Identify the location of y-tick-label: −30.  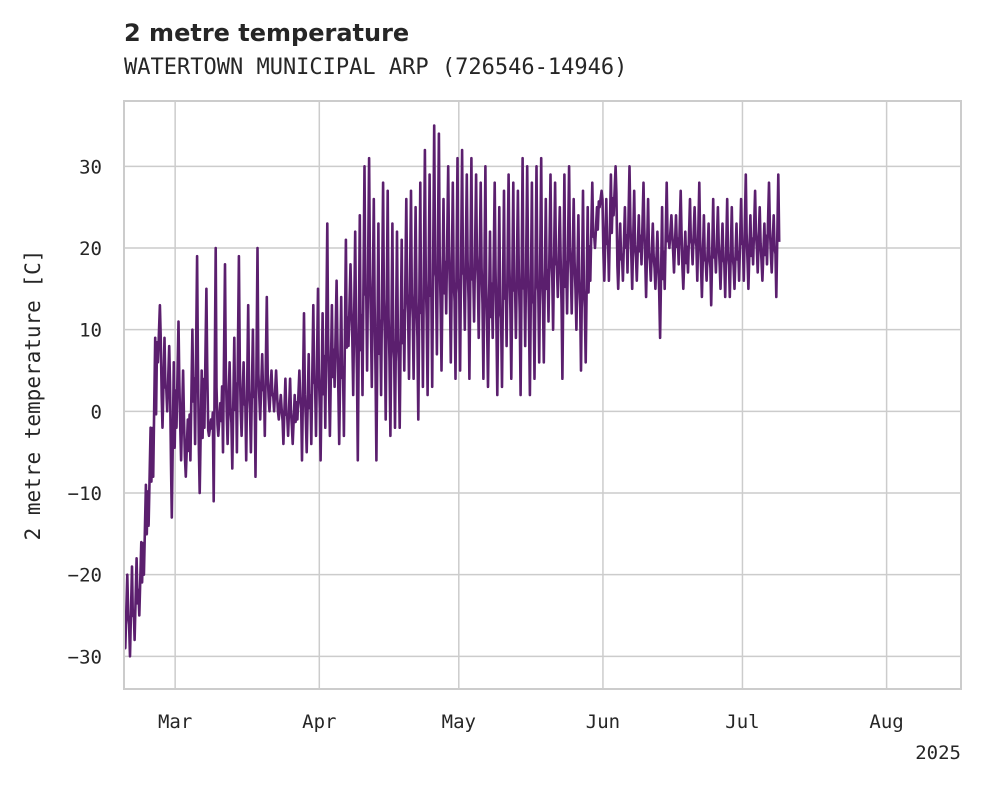
(85, 657).